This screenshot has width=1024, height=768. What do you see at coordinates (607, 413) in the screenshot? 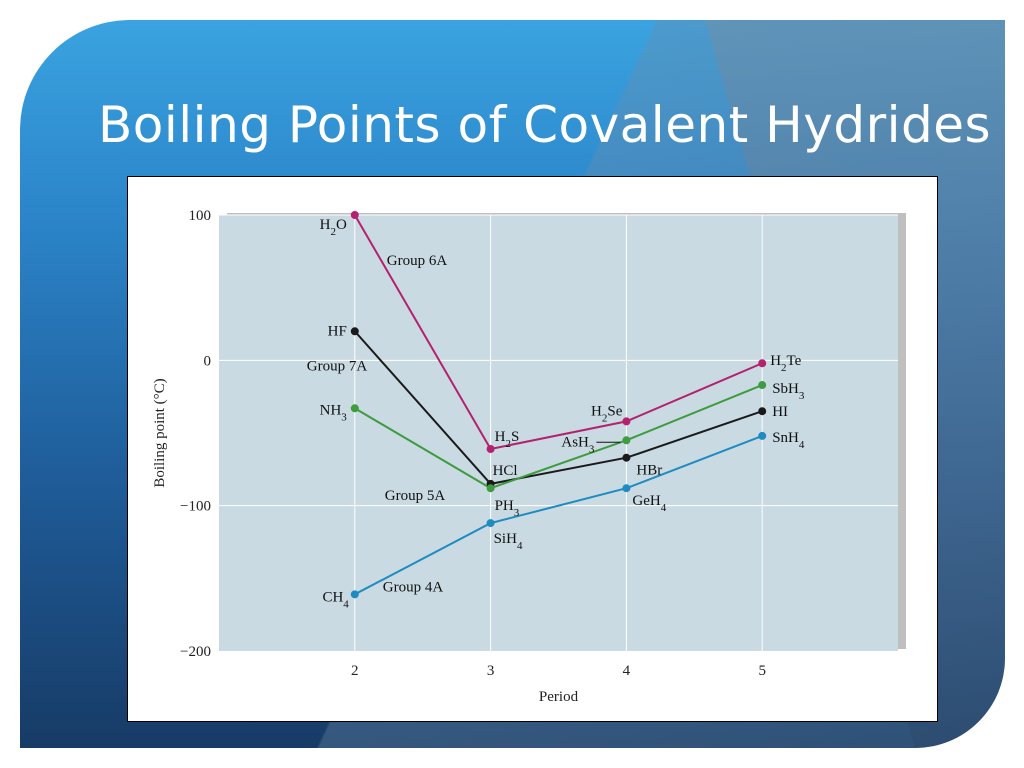
I see `point-label: H2Se` at bounding box center [607, 413].